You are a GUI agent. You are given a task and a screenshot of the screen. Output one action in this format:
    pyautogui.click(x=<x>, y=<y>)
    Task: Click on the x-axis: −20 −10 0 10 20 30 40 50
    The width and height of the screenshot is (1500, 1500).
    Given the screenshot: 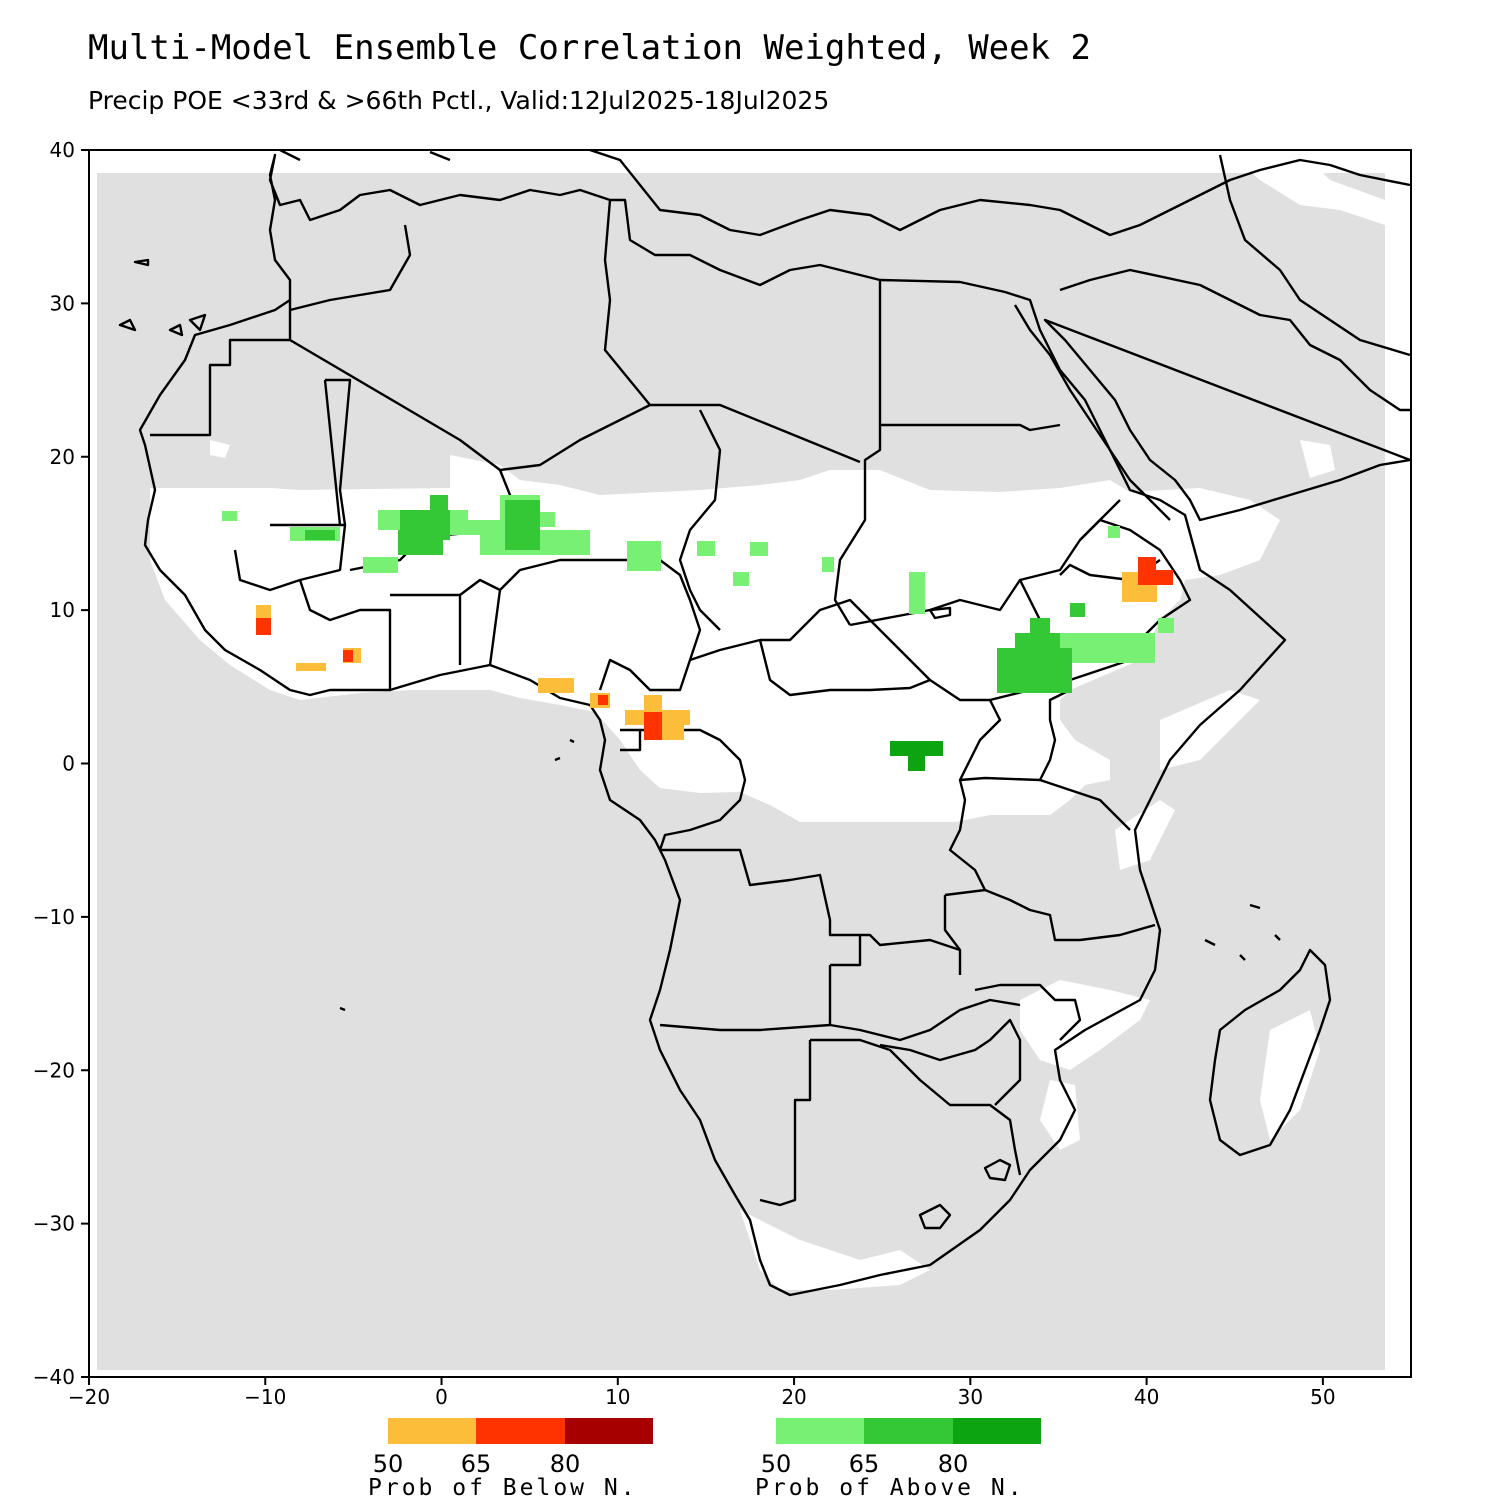 What is the action you would take?
    pyautogui.click(x=702, y=1393)
    